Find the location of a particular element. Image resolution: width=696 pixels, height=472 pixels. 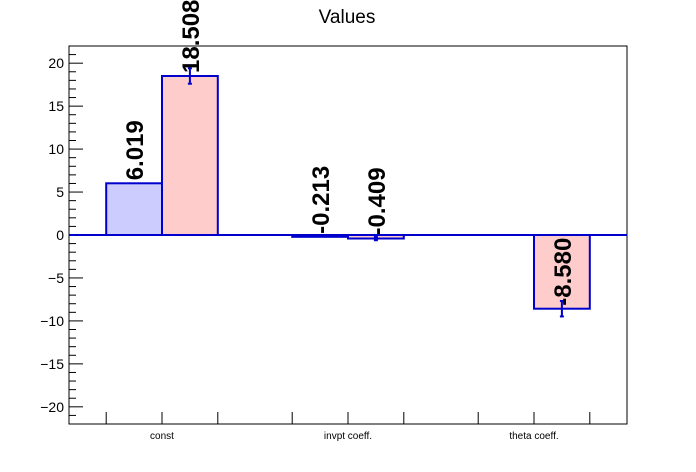

chart-title: Values is located at coordinates (347, 17).